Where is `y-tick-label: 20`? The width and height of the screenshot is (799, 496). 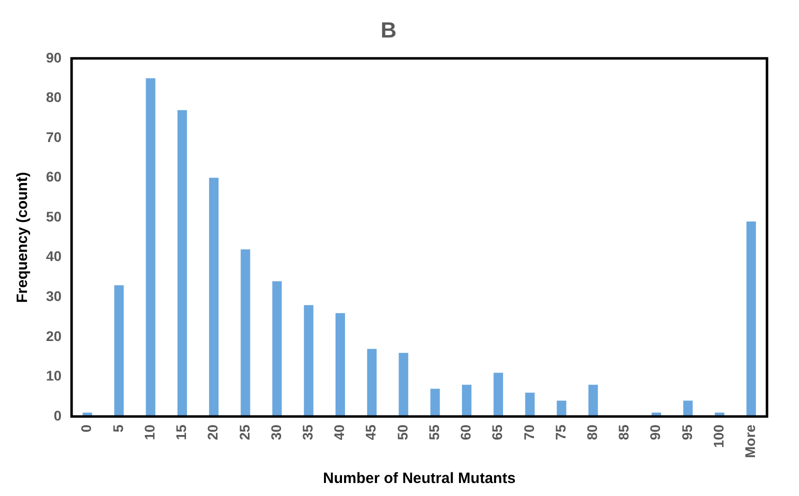 y-tick-label: 20 is located at coordinates (54, 336).